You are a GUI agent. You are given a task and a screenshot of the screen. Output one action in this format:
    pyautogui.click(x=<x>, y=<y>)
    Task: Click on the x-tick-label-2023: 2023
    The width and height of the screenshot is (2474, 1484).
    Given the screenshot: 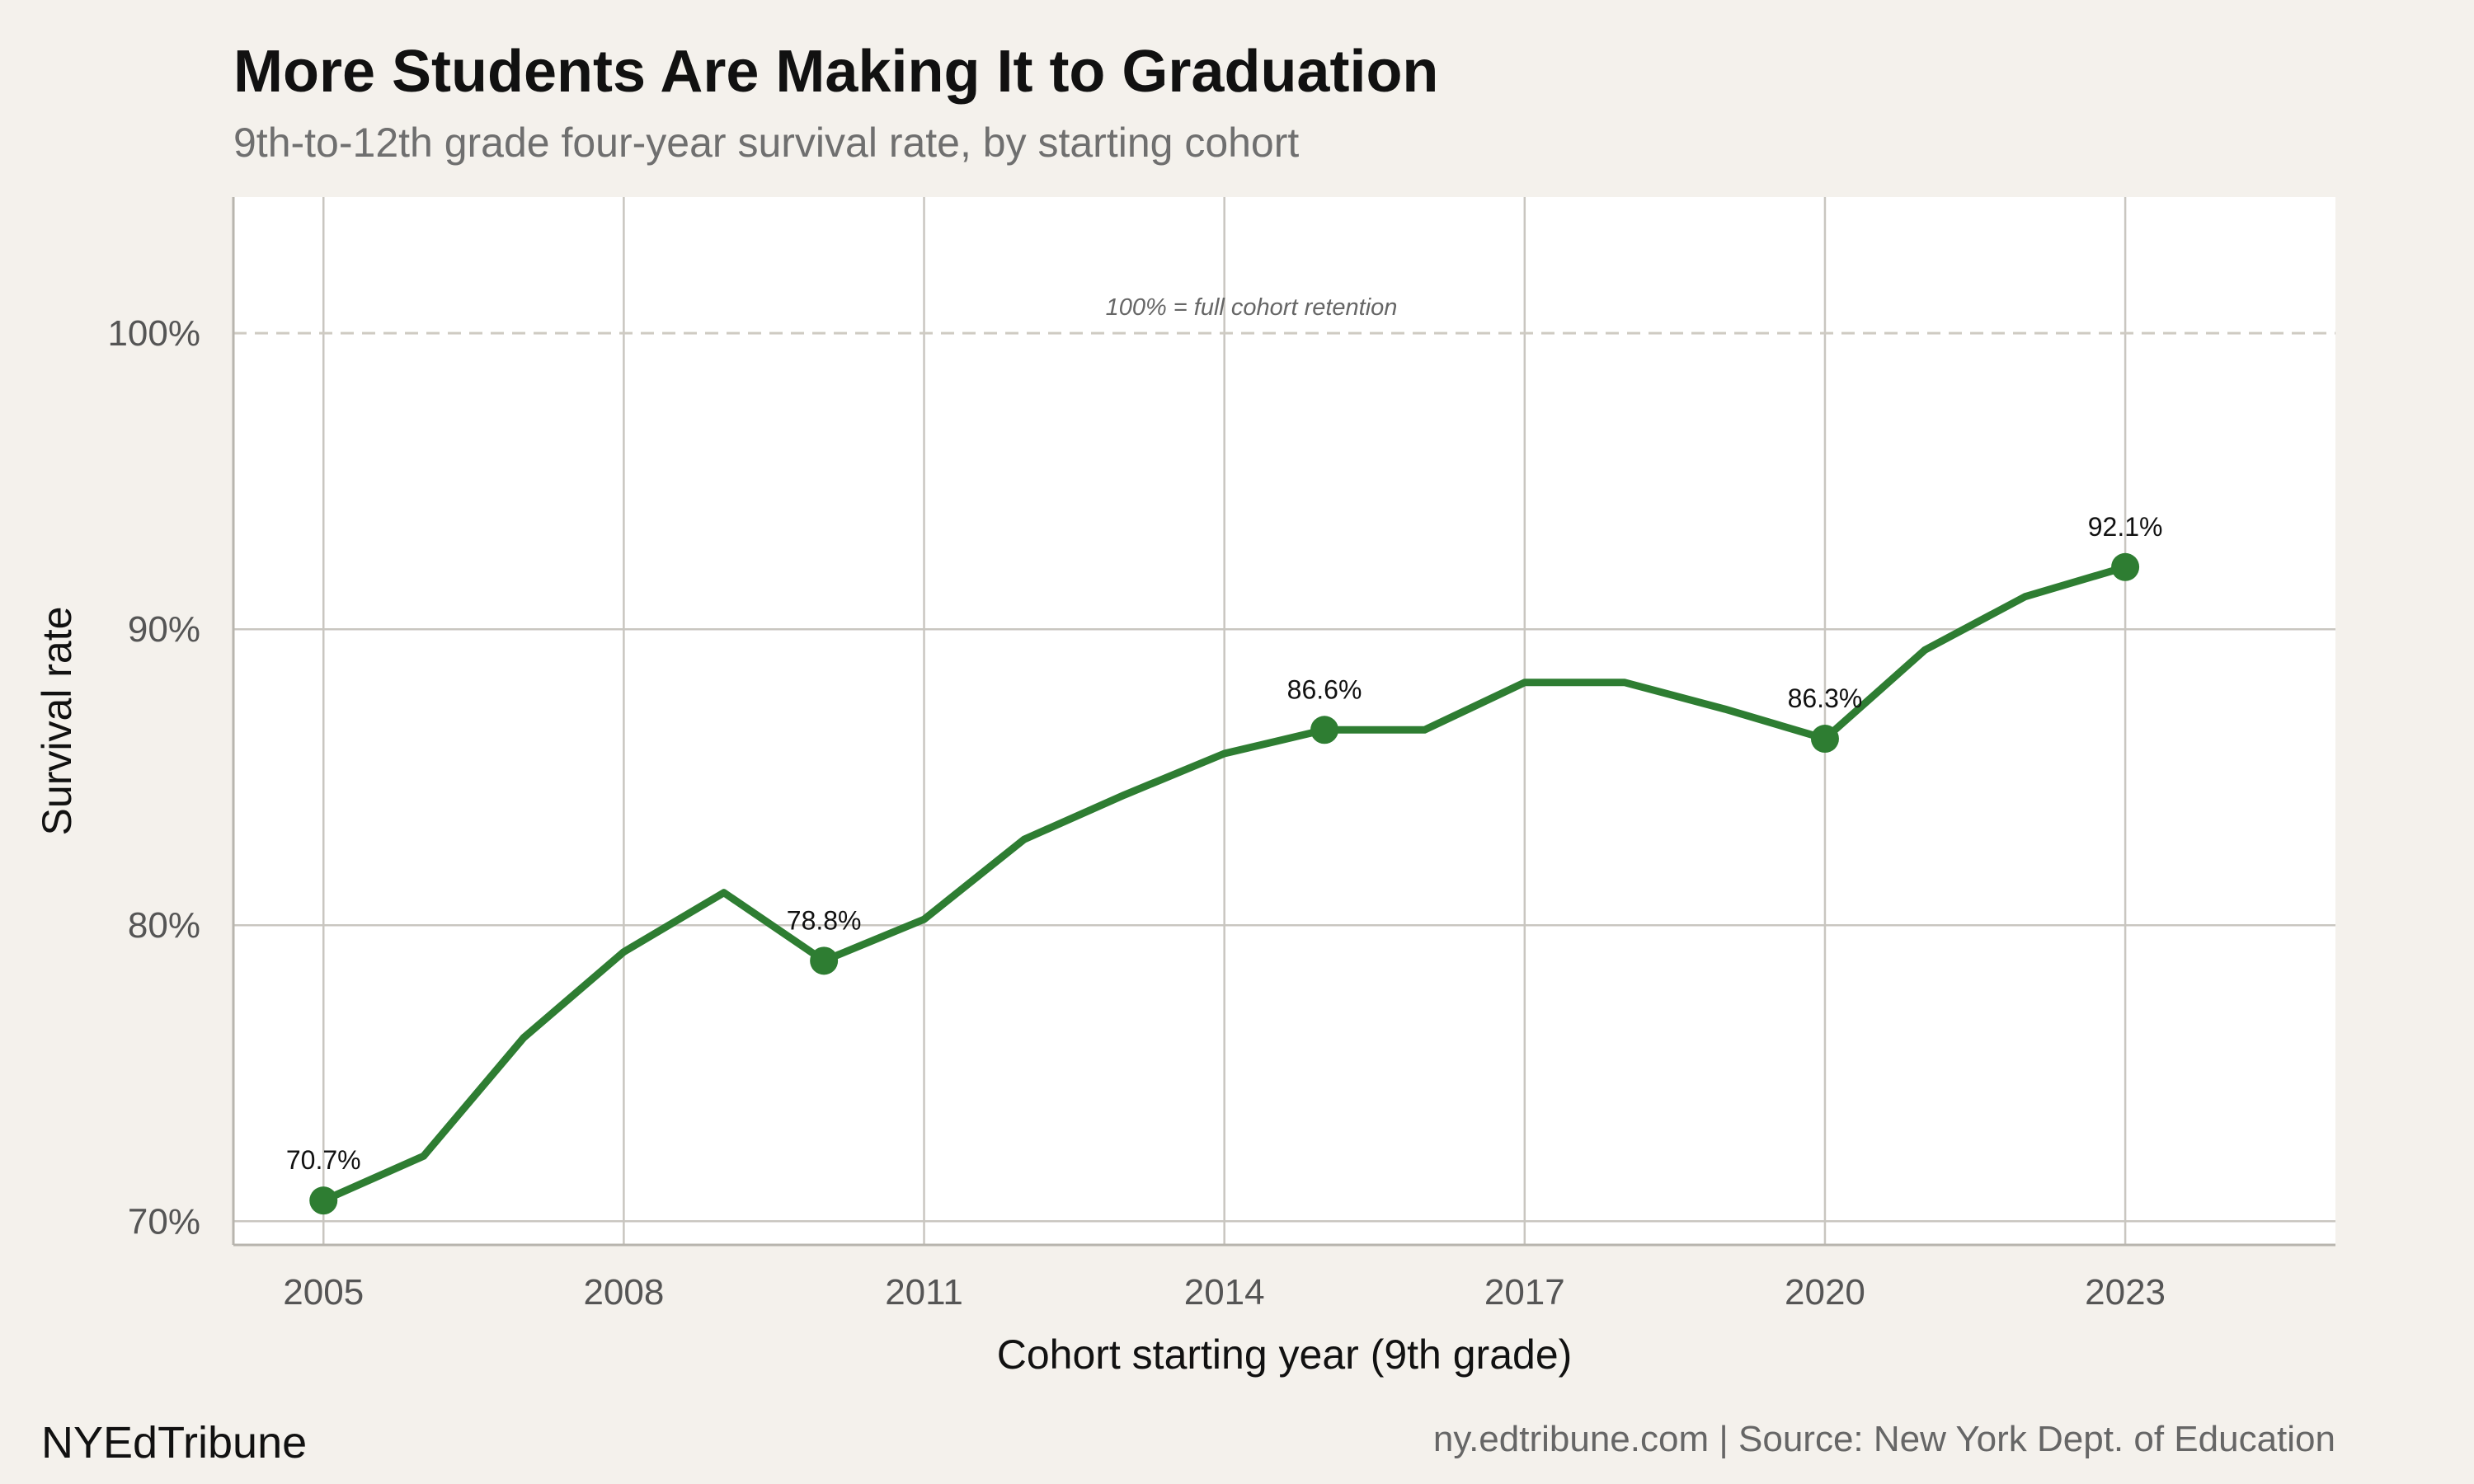 What is the action you would take?
    pyautogui.click(x=2125, y=1292)
    